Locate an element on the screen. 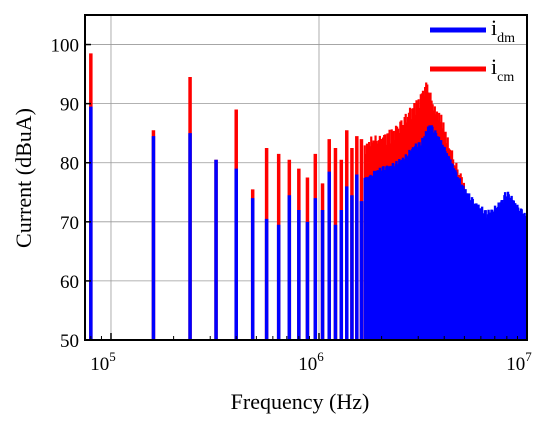 Image resolution: width=550 pixels, height=424 pixels. y-axis-title: Current (dBuA) is located at coordinates (23, 178).